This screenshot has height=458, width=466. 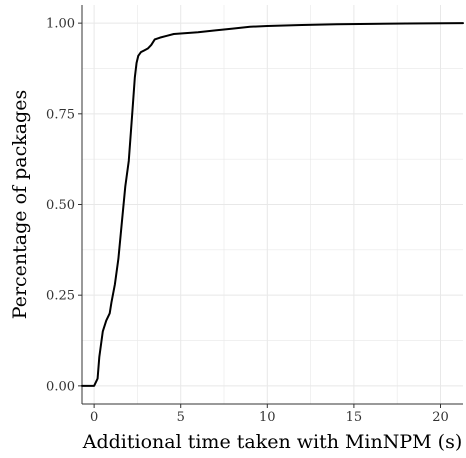 I want to click on x-tick-label: 5, so click(x=181, y=417).